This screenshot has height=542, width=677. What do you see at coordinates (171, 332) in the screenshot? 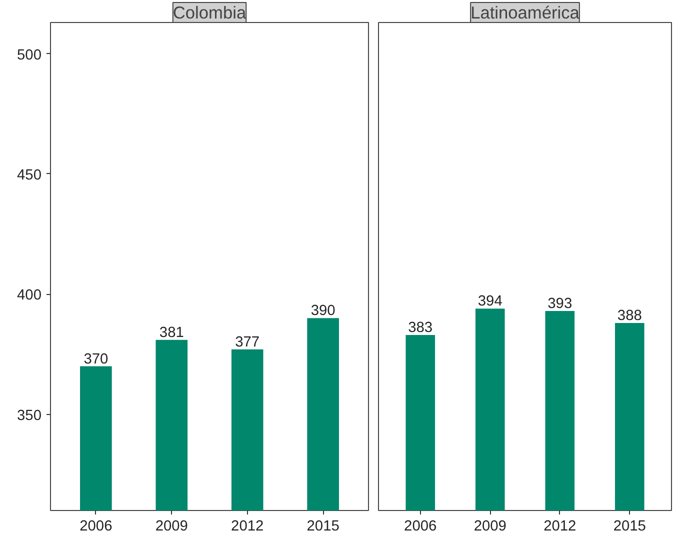
I see `data-label: 381` at bounding box center [171, 332].